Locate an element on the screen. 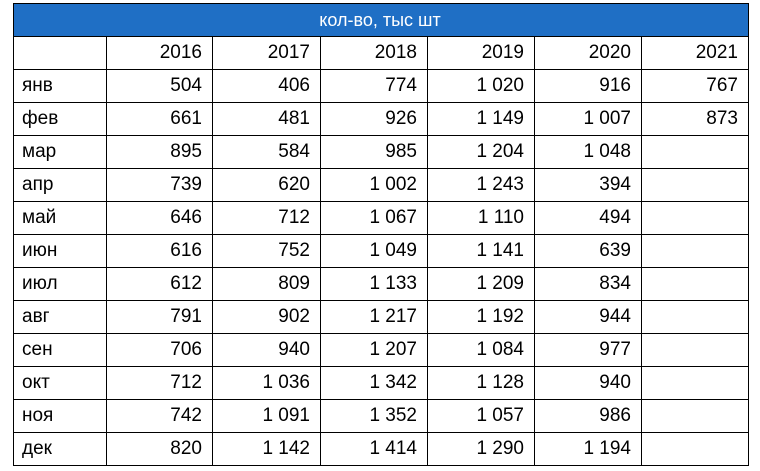 This screenshot has width=760, height=471. table-cell: 1 084 is located at coordinates (481, 350).